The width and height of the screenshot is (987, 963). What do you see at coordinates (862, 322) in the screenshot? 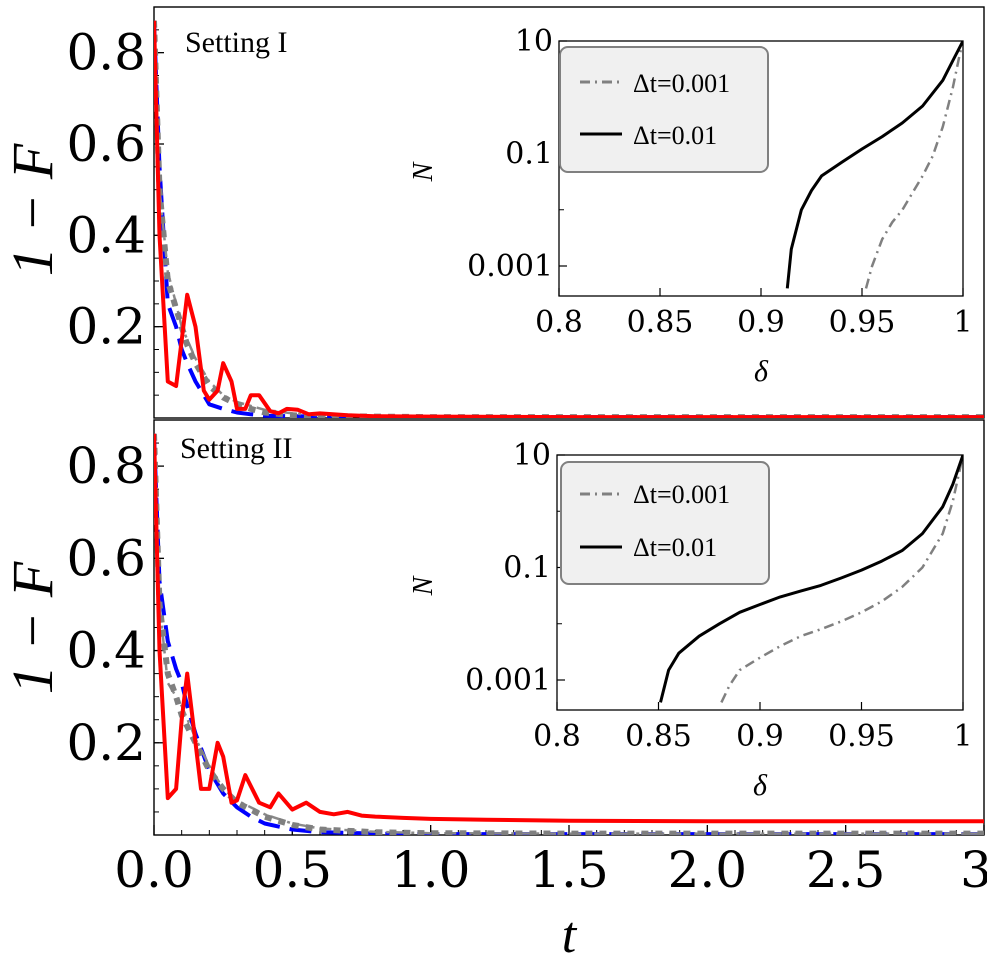
I see `itop-x-tick-label: 0.95` at bounding box center [862, 322].